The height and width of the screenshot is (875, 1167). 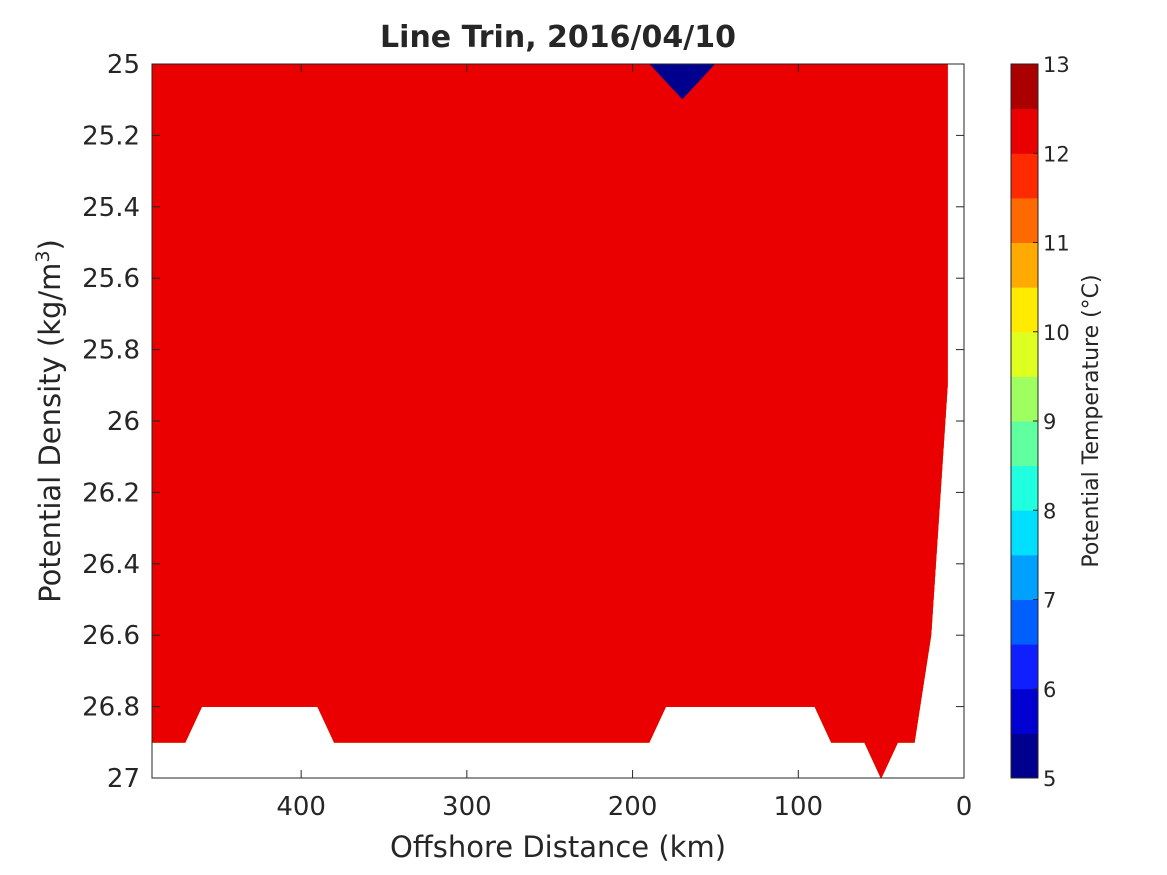 I want to click on colorbar-tick-label: 7, so click(x=1049, y=601).